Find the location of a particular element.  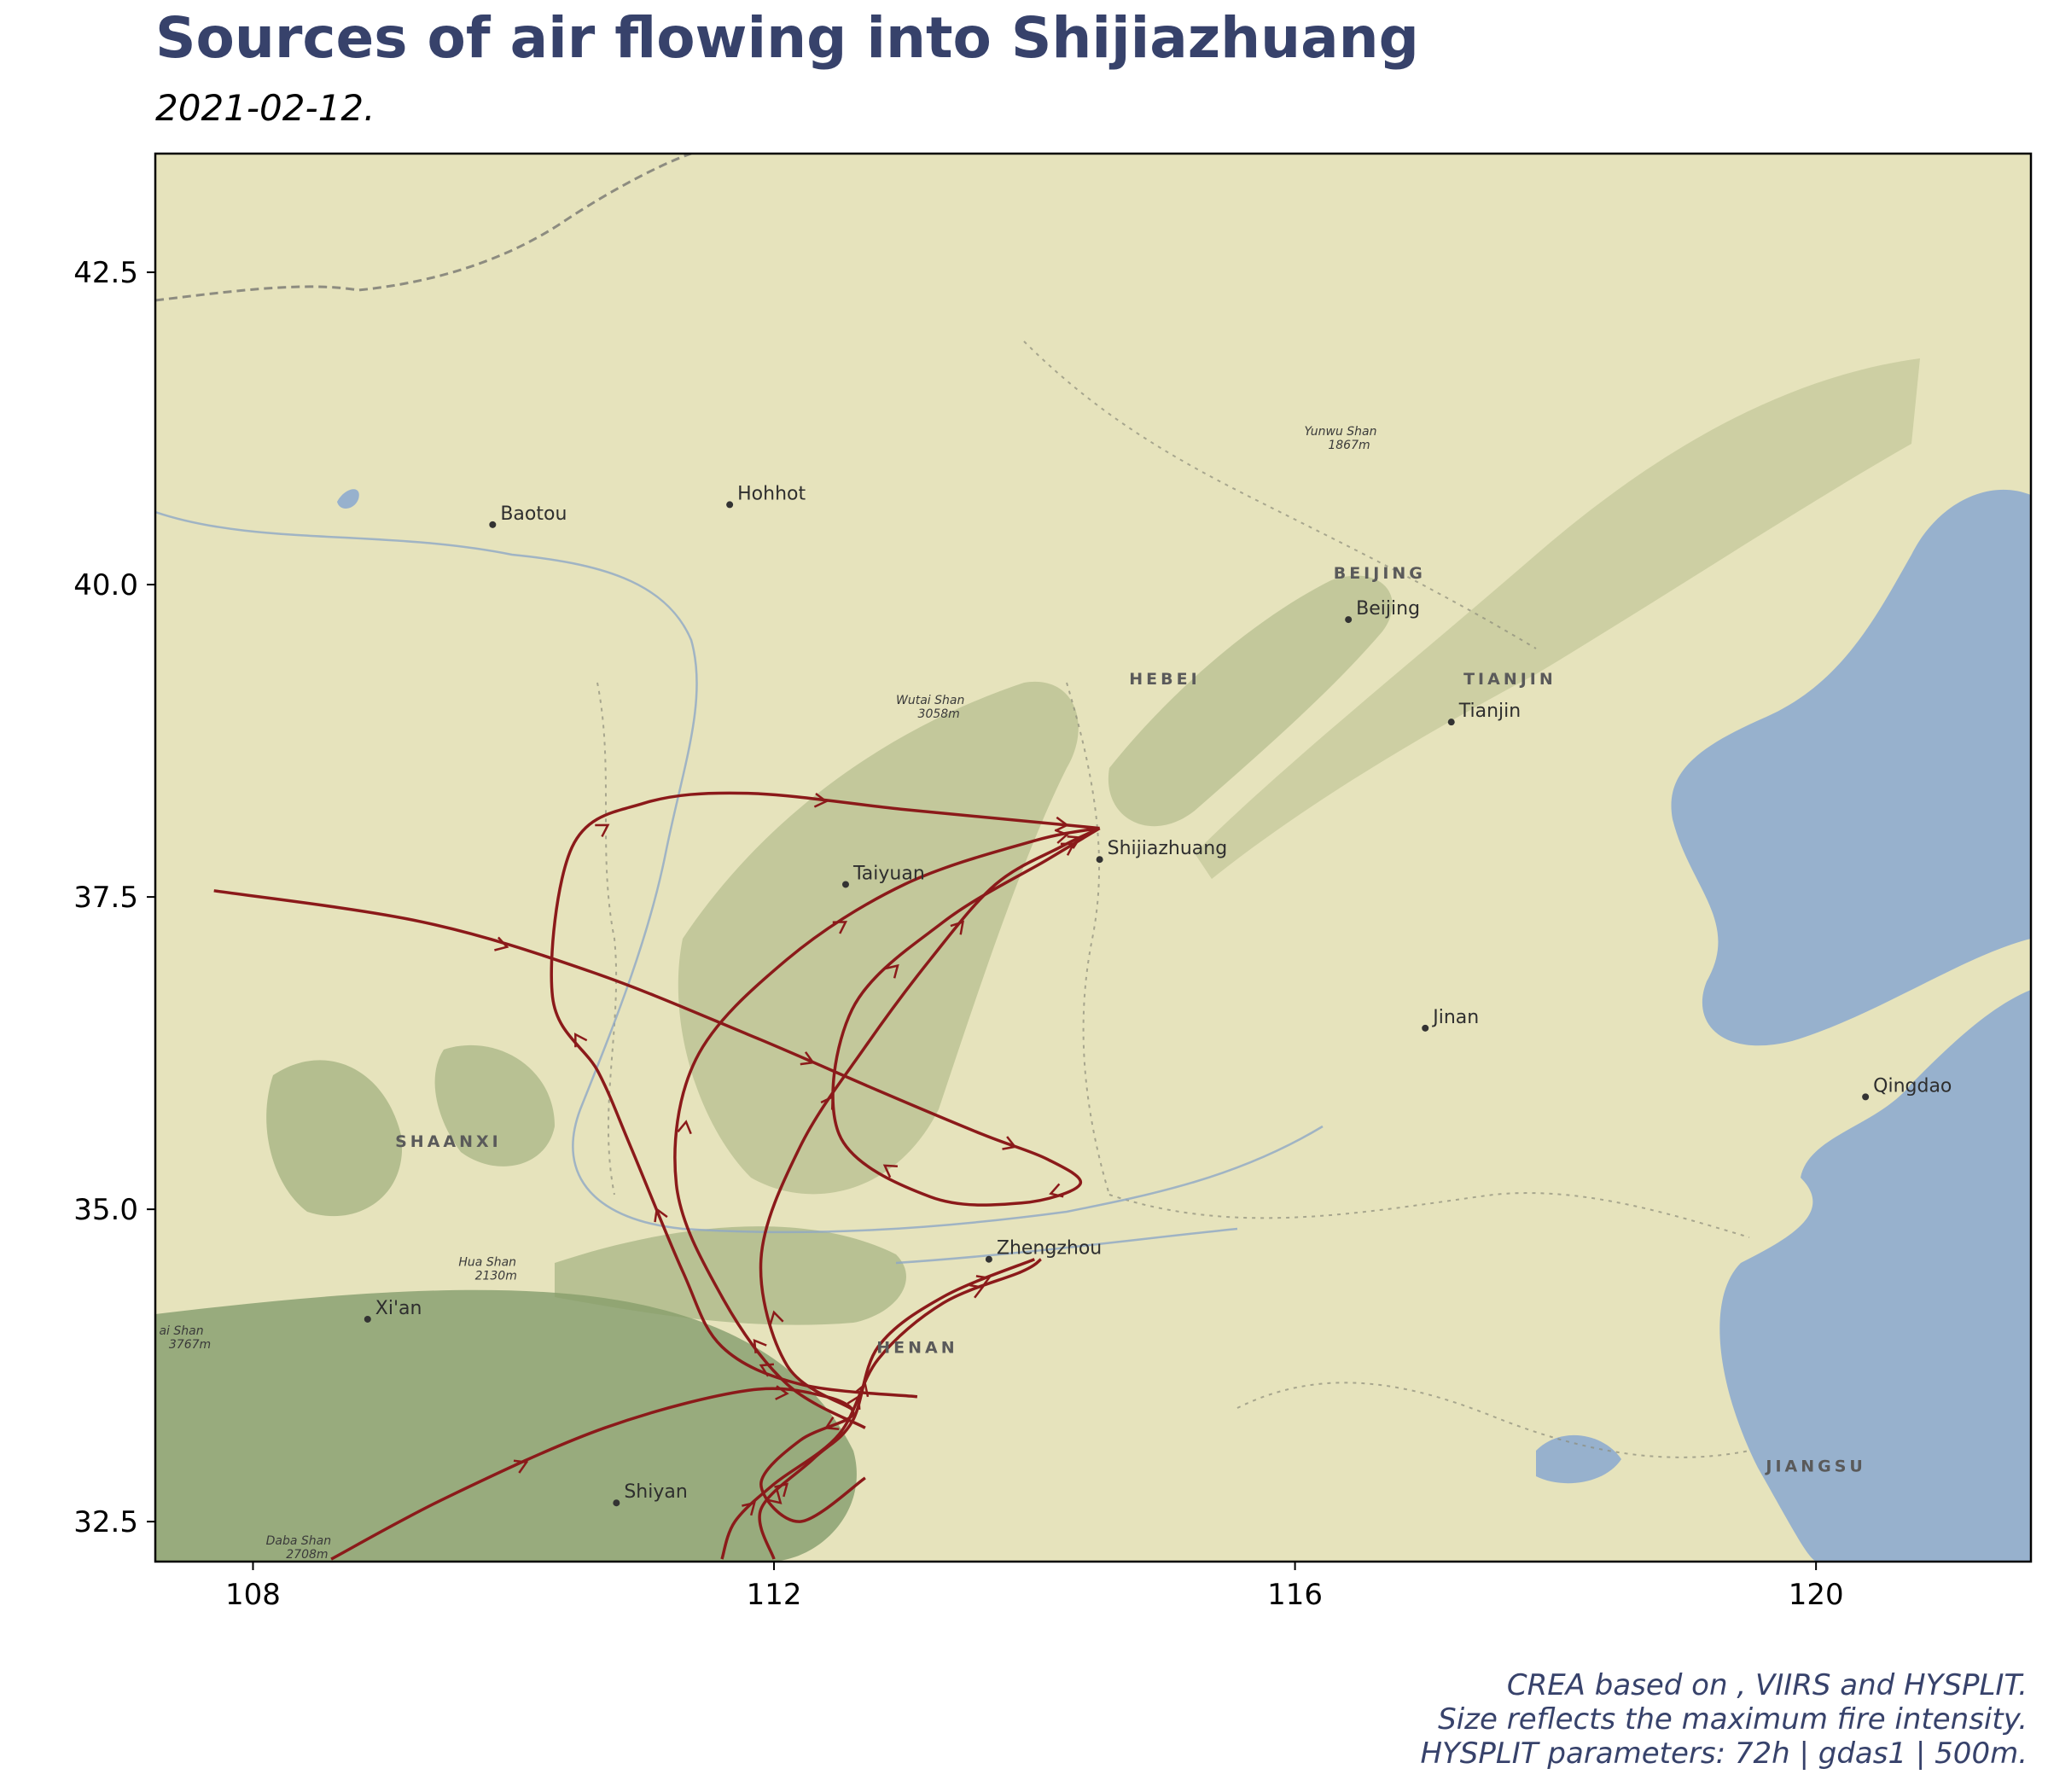

mountain-region-shaanxi is located at coordinates (334, 1138).